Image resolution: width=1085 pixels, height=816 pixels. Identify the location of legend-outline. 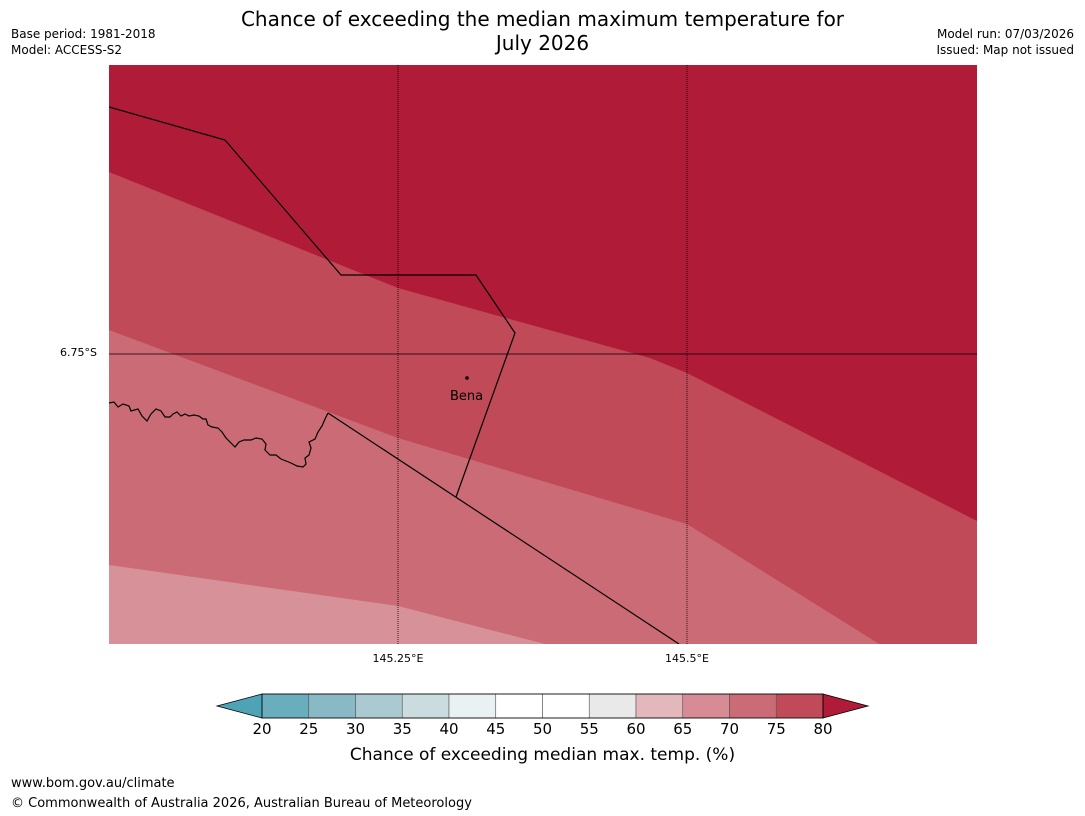
(542, 706).